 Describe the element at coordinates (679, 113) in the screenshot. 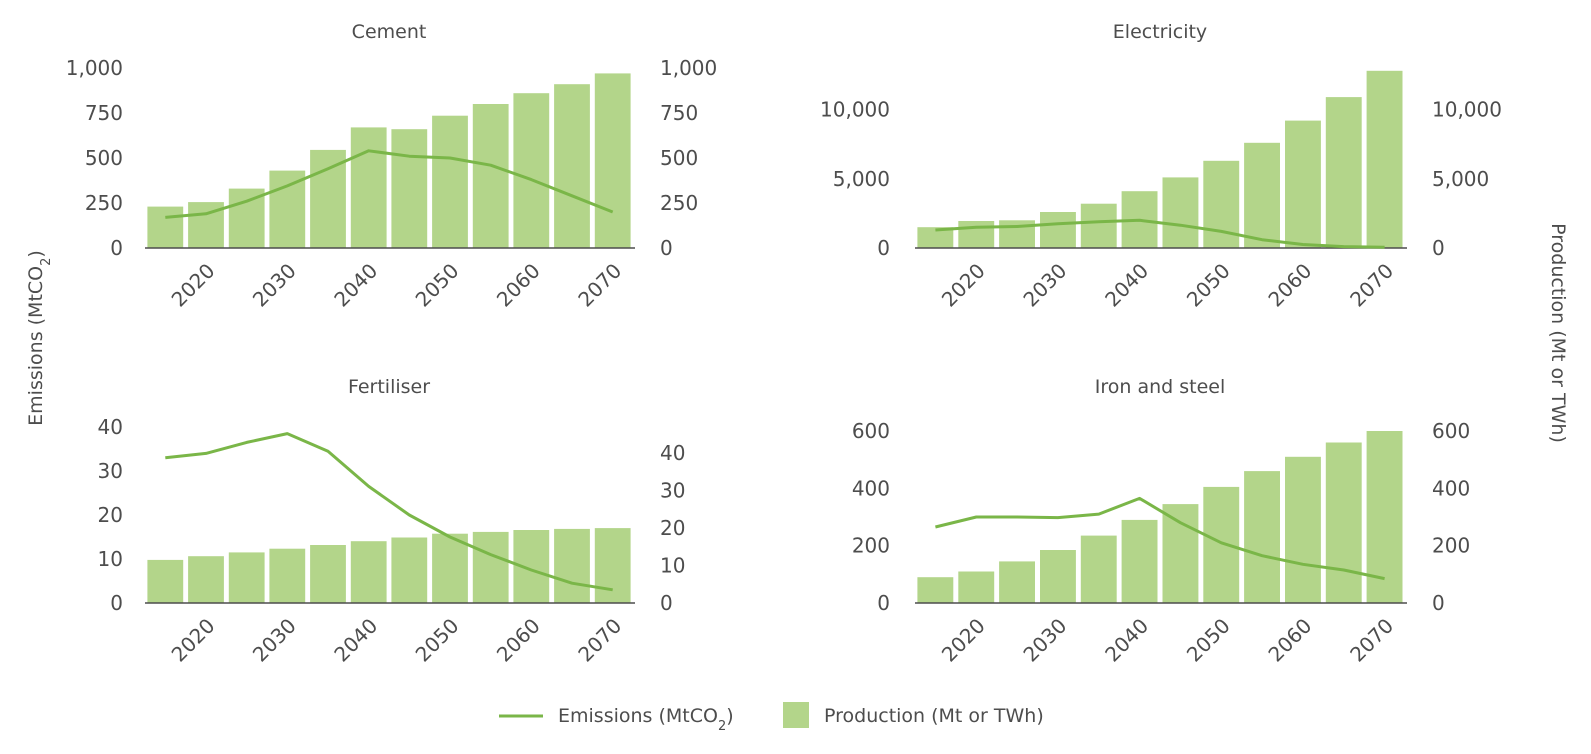

I see `y-right-tick-label: 750` at that location.